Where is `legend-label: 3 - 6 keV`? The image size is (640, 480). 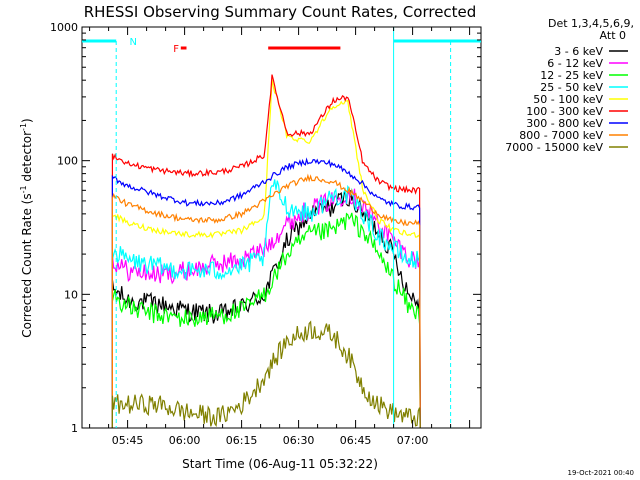
legend-label: 3 - 6 keV is located at coordinates (578, 51).